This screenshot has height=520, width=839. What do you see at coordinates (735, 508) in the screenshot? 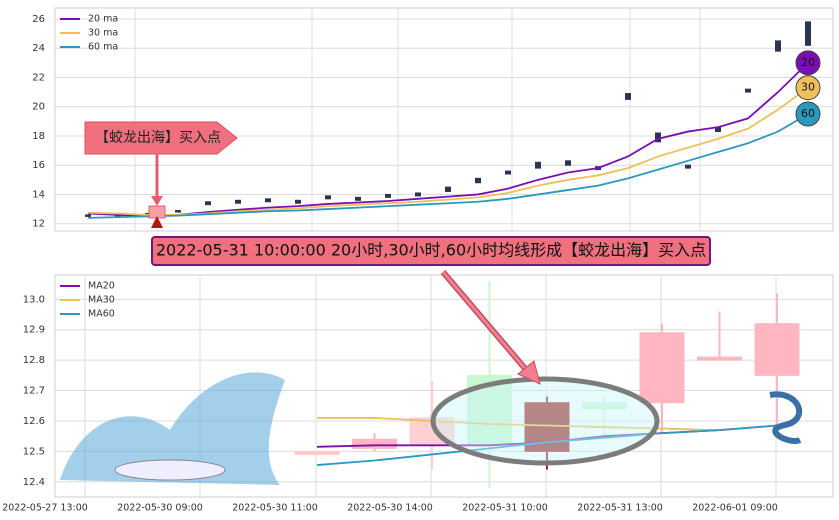
I see `x-tick-label: 2022-06-01 09:00` at bounding box center [735, 508].